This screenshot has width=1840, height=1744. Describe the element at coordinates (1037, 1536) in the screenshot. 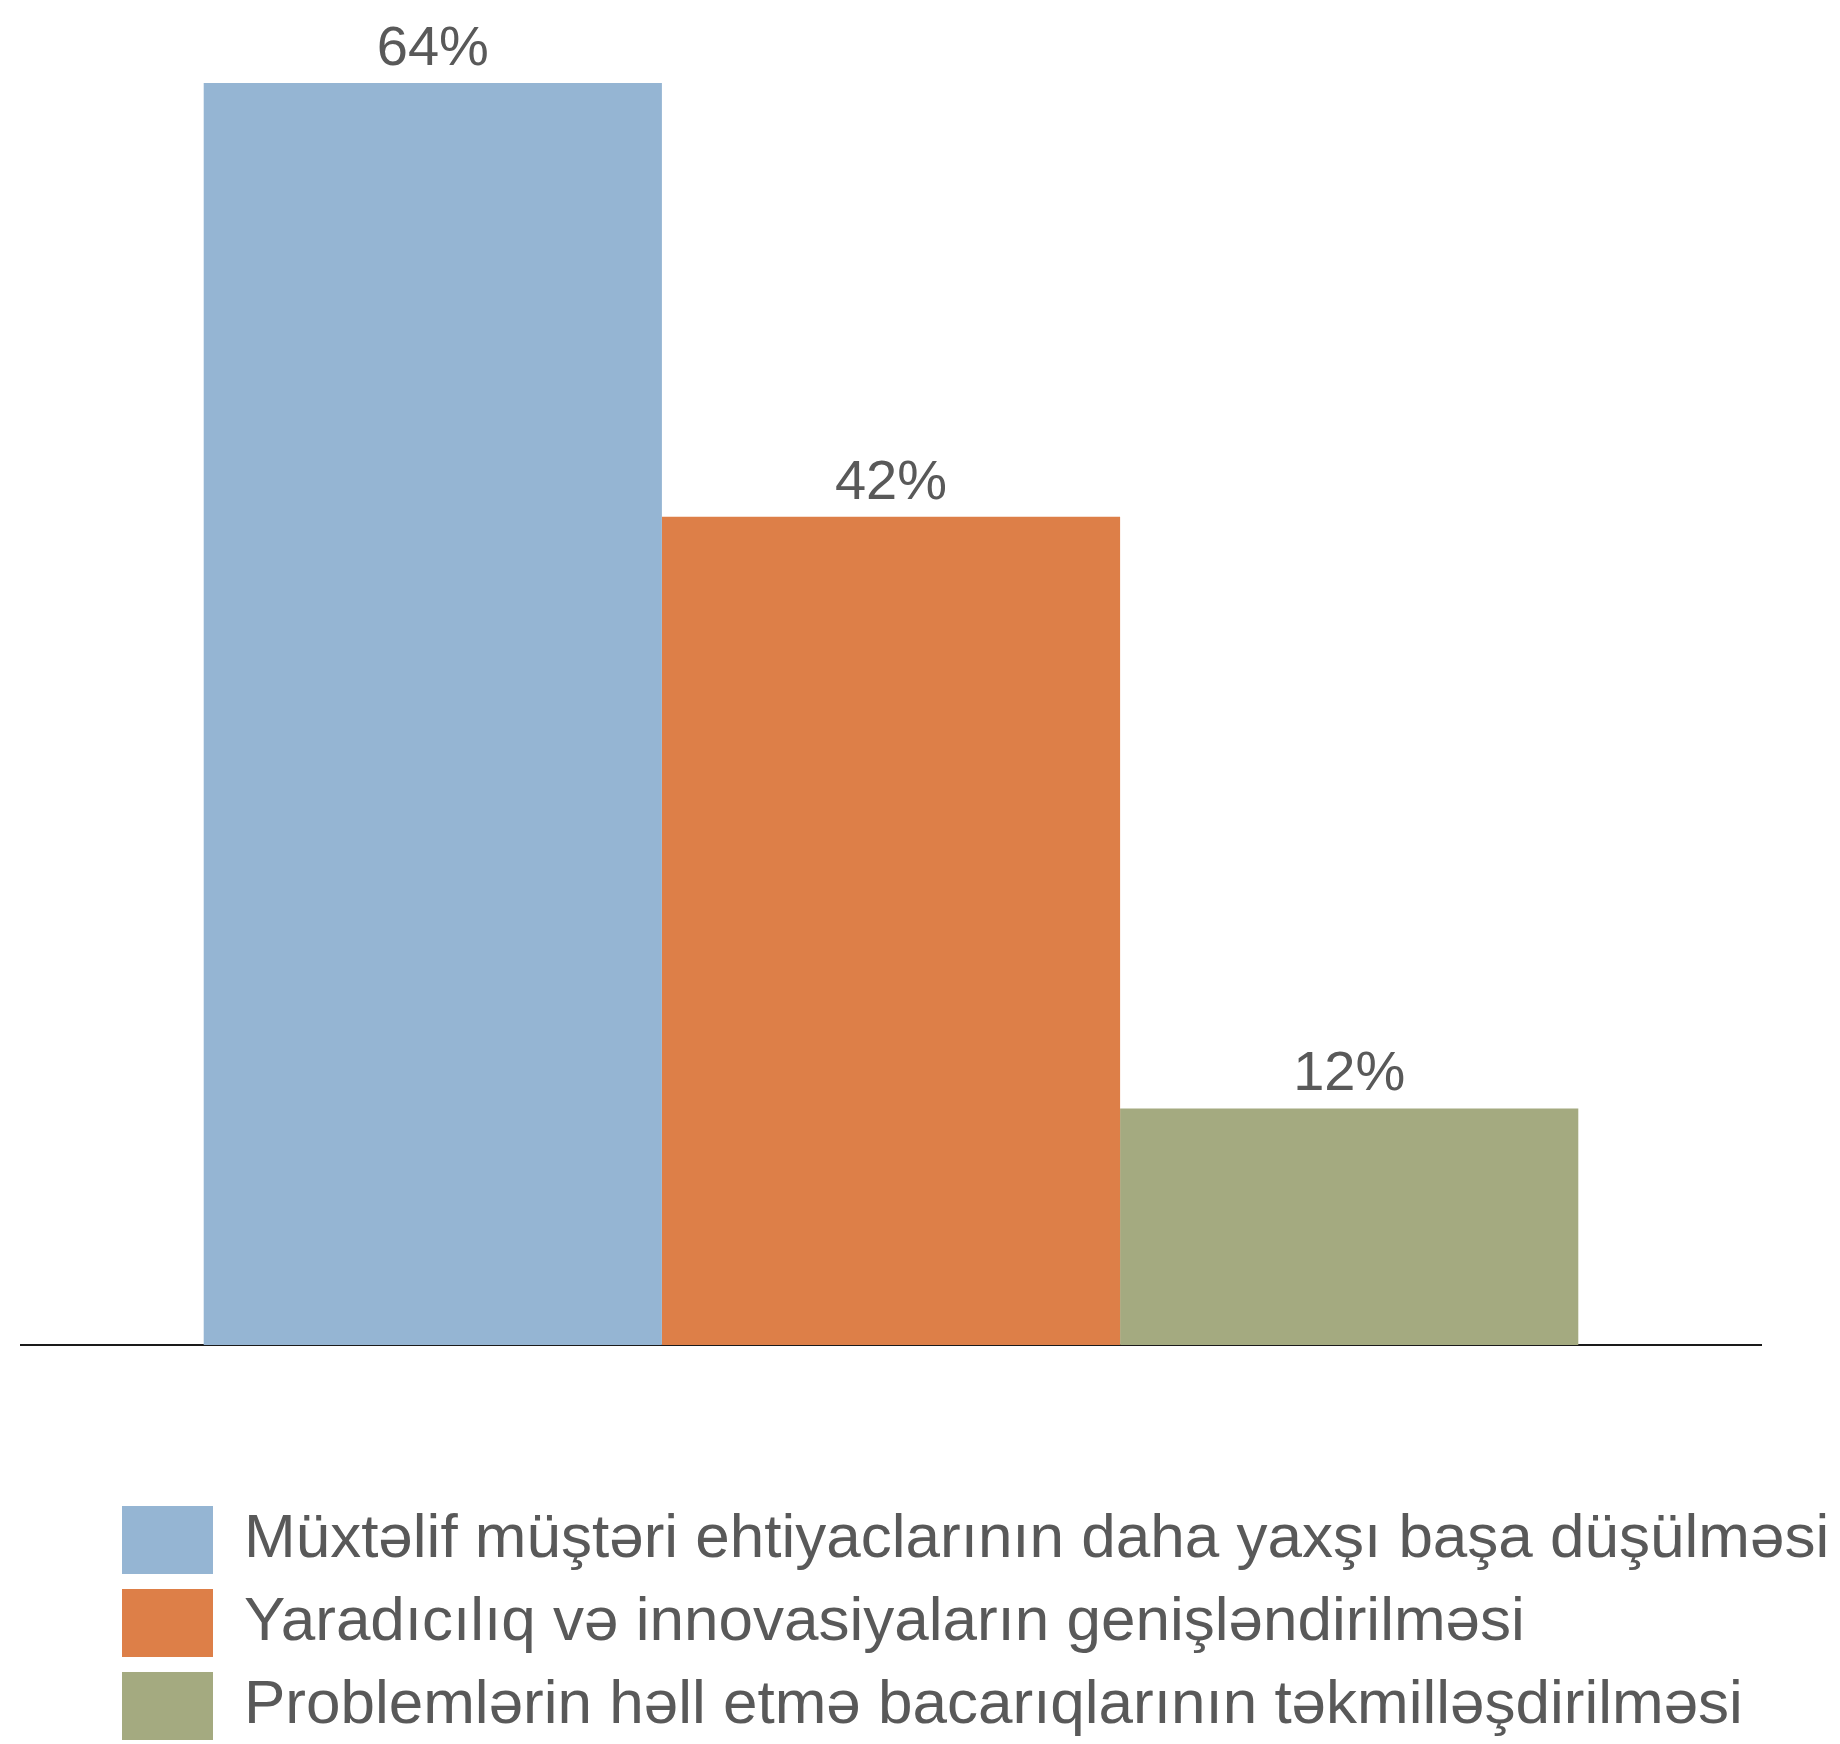

I see `legend-label: Müxtəlif müştəri ehtiyaclarının daha yaxşı başa düşülməsi` at that location.